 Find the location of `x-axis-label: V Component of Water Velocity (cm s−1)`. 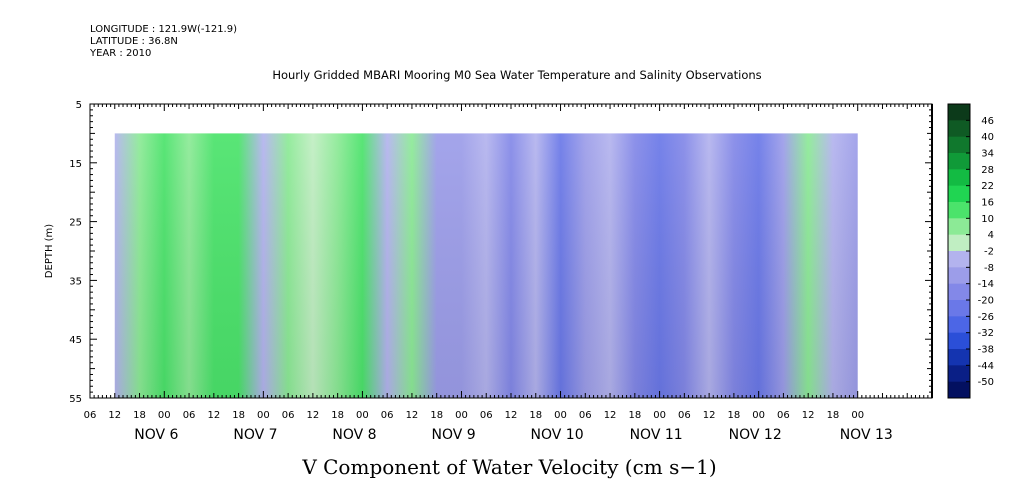

x-axis-label: V Component of Water Velocity (cm s−1) is located at coordinates (509, 467).